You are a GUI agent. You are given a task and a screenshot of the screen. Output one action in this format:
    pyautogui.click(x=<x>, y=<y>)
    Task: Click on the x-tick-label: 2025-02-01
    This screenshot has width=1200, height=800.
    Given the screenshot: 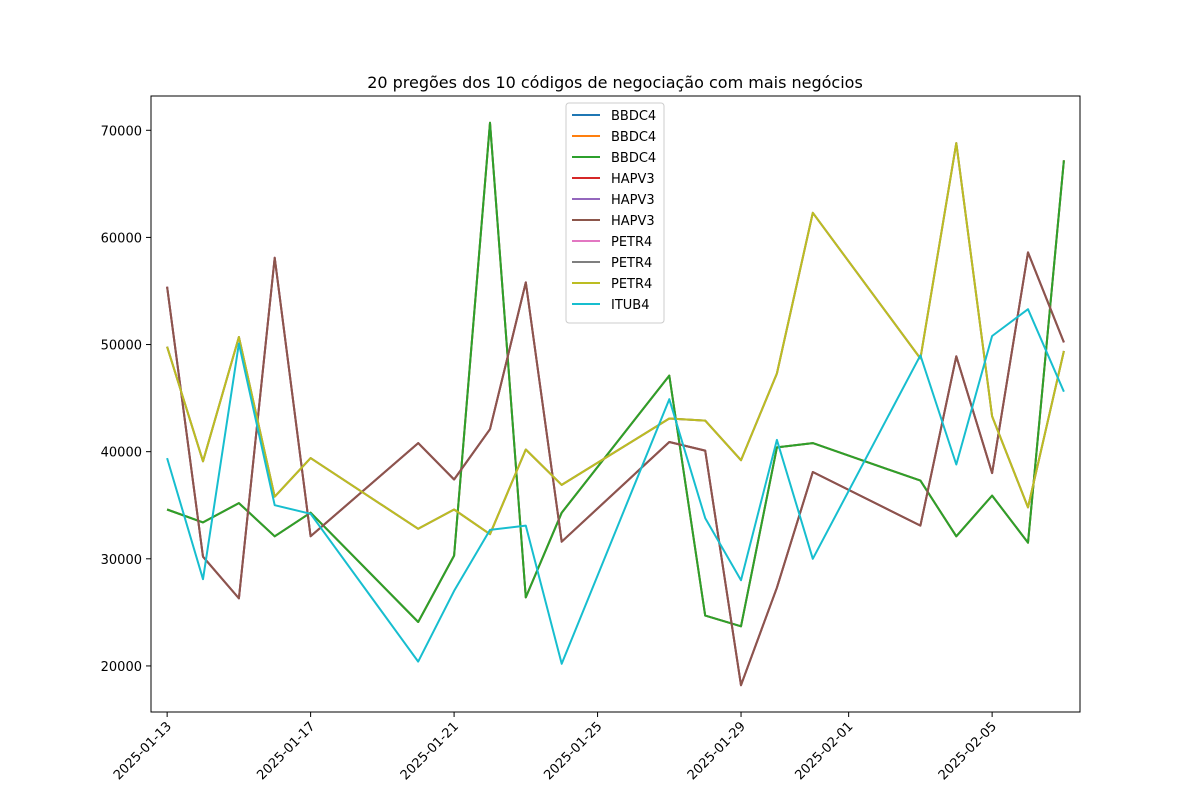 What is the action you would take?
    pyautogui.click(x=824, y=751)
    